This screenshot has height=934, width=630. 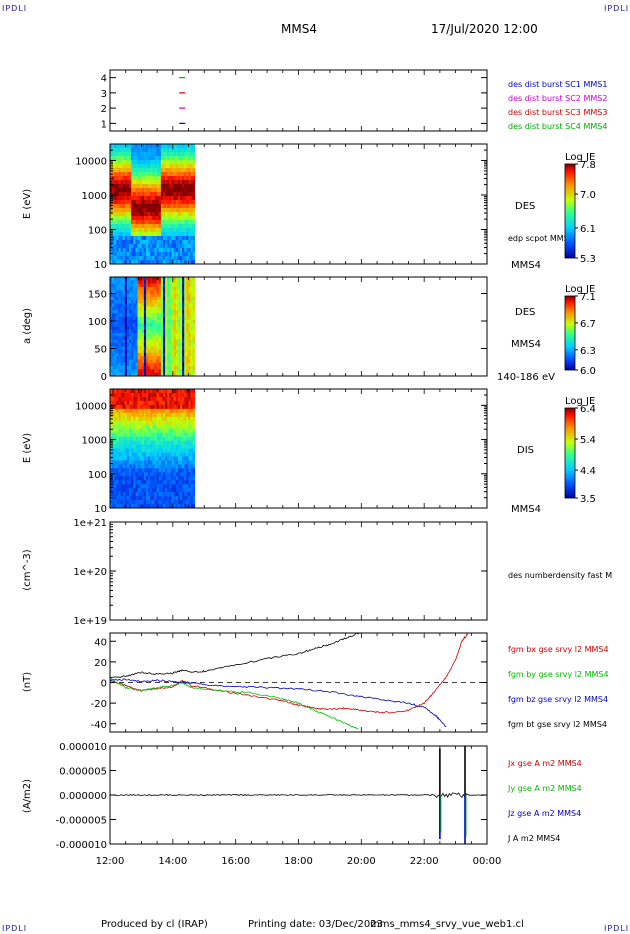 What do you see at coordinates (298, 861) in the screenshot?
I see `time-tick-label: 18:00` at bounding box center [298, 861].